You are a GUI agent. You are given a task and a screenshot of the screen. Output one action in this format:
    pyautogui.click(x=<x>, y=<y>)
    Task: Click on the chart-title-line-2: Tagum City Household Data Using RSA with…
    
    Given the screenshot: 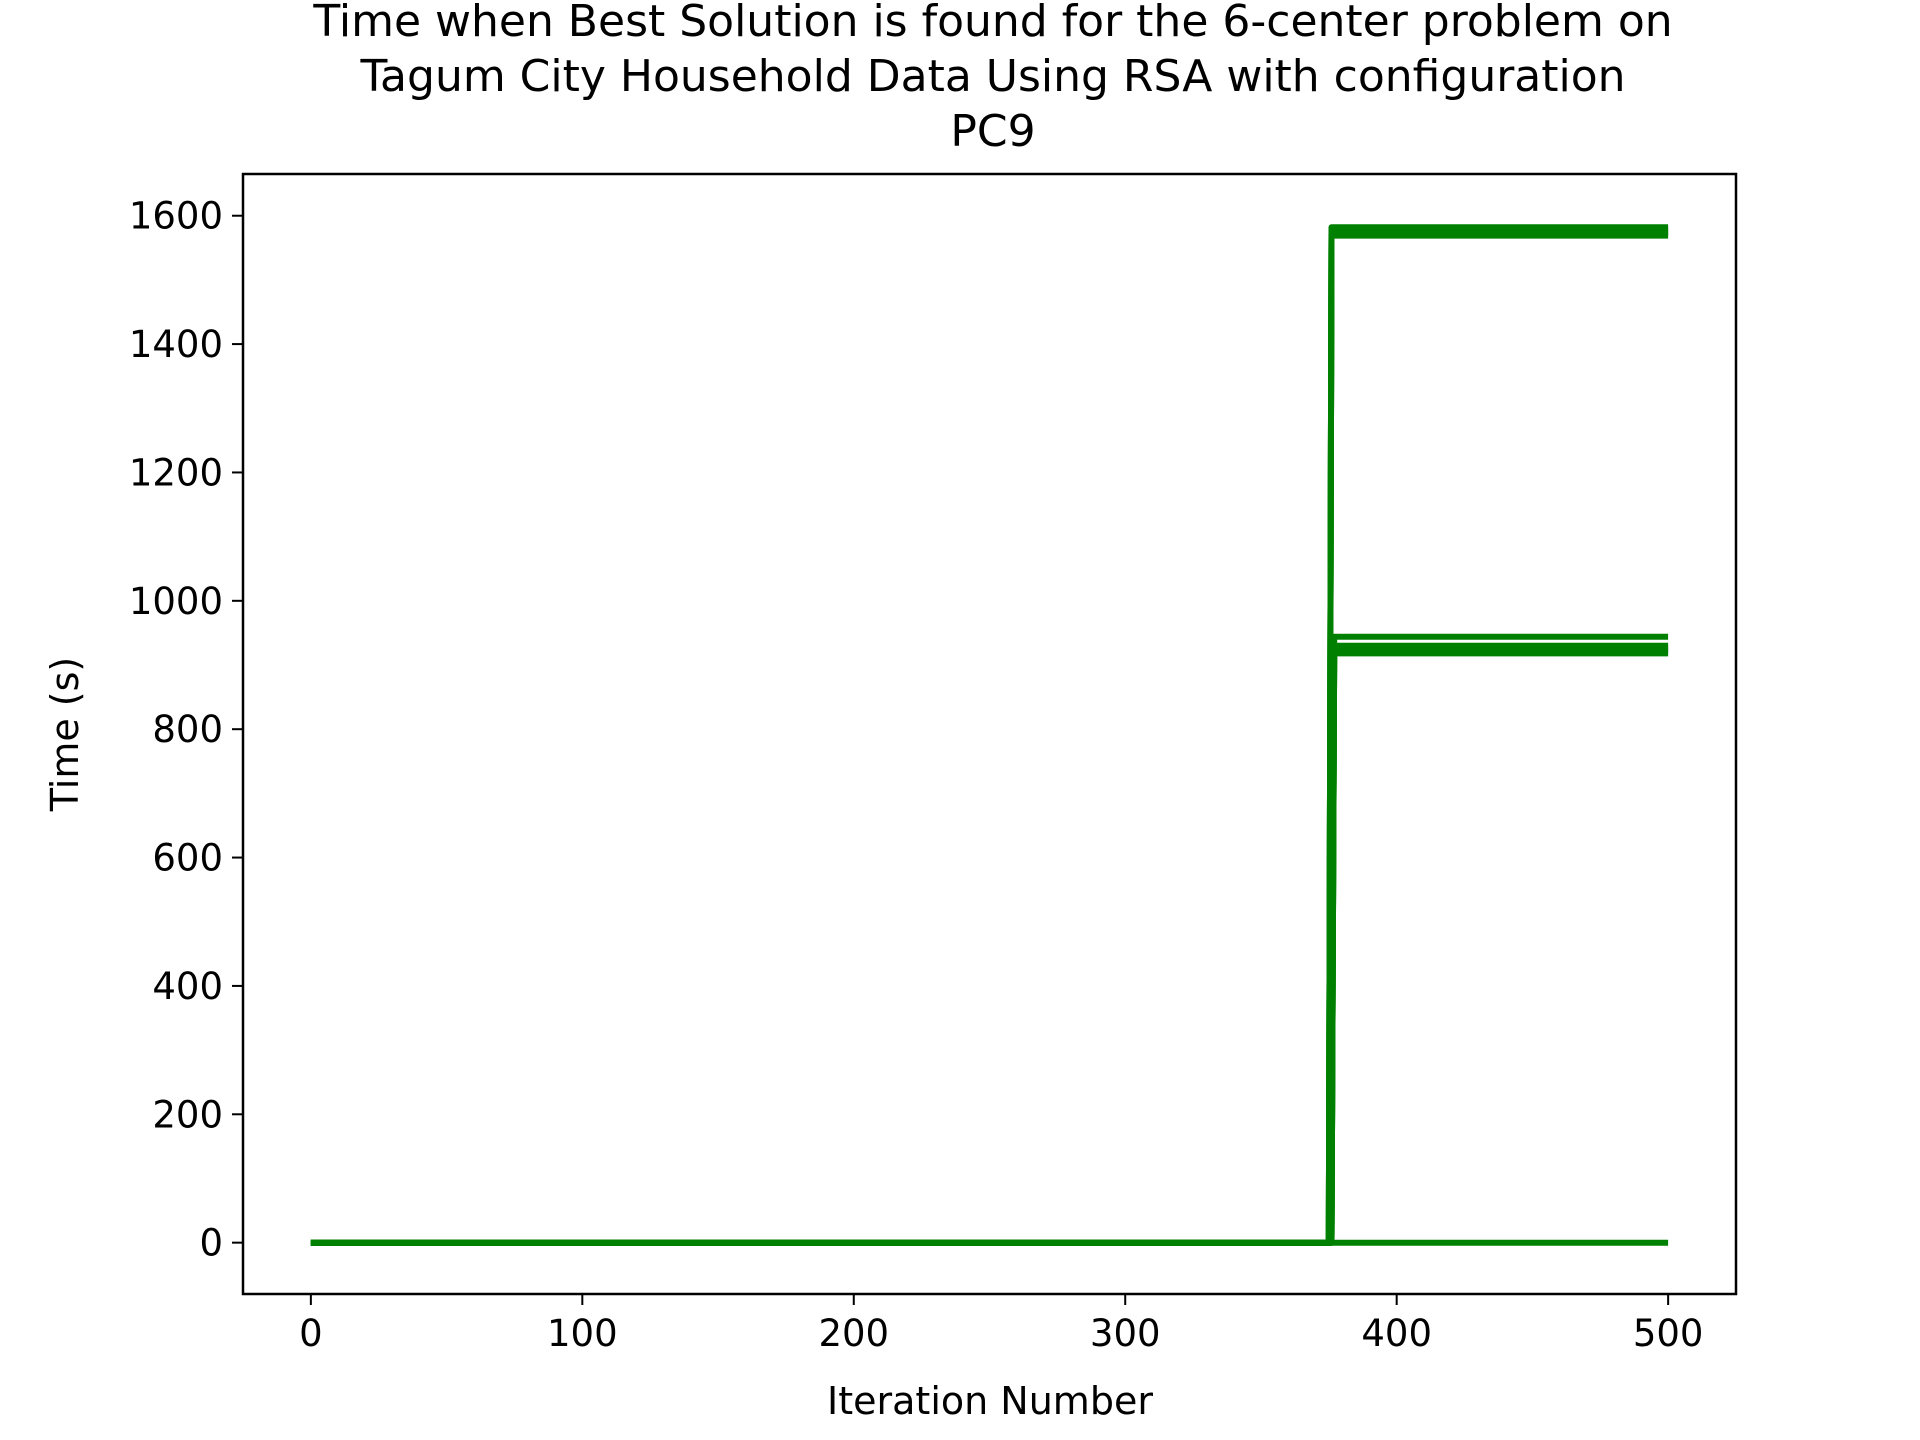 What is the action you would take?
    pyautogui.click(x=992, y=76)
    